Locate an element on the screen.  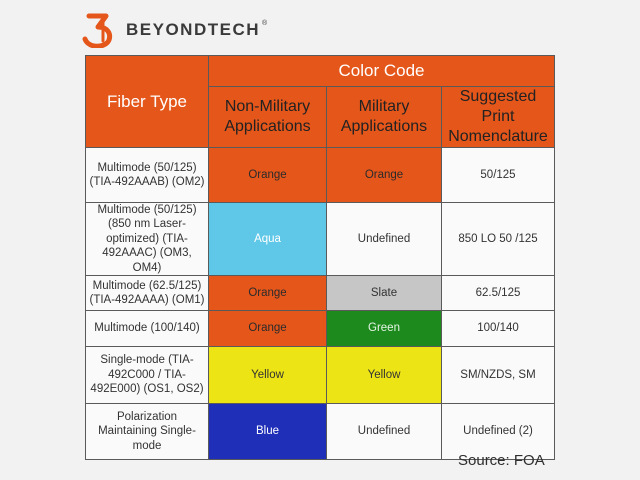
fiber-type-cell: Multimode (100/140) is located at coordinates (147, 328).